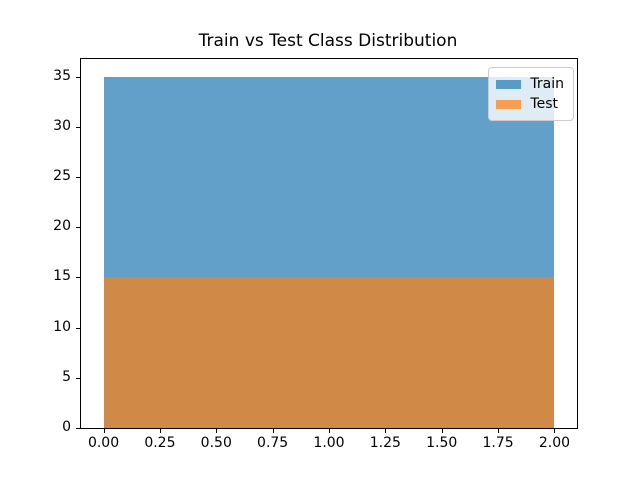 The height and width of the screenshot is (480, 640). Describe the element at coordinates (544, 104) in the screenshot. I see `legend-label-test: Test` at that location.